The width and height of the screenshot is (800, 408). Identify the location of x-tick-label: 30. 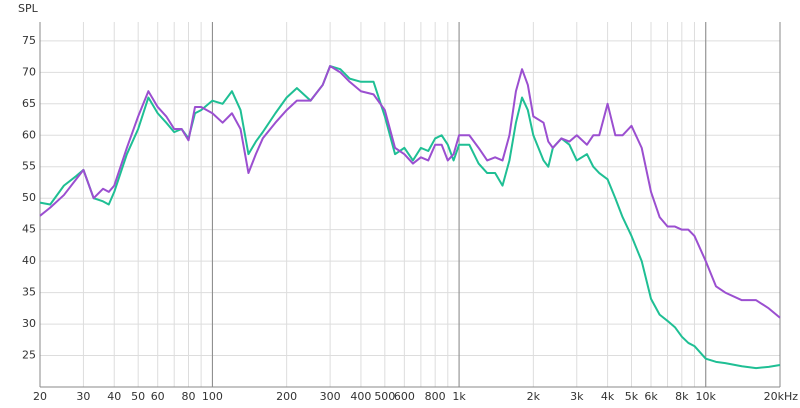
(83, 396).